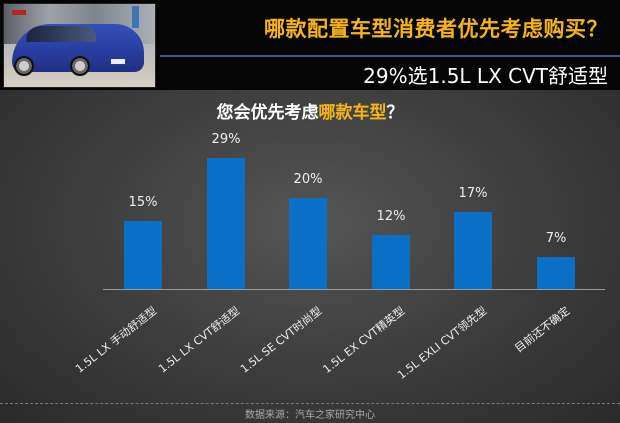 The width and height of the screenshot is (620, 423). What do you see at coordinates (226, 139) in the screenshot?
I see `bar-value-label: 29%` at bounding box center [226, 139].